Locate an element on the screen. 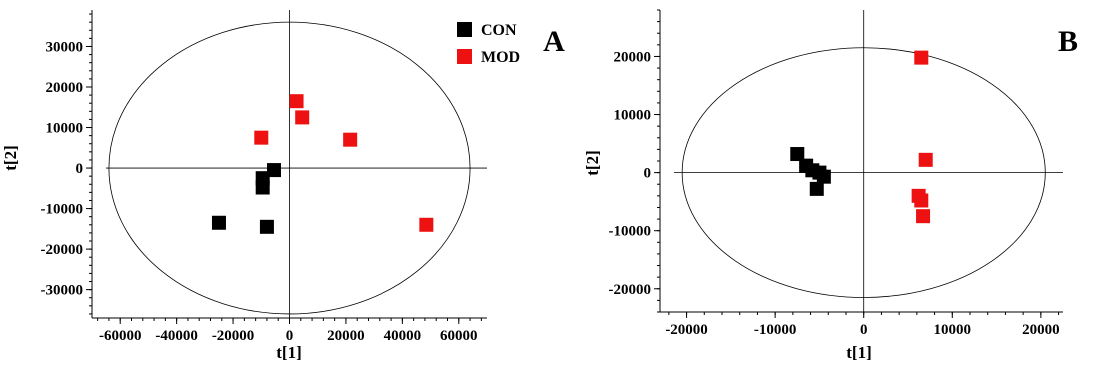 The image size is (1096, 370). x-axis-label-a: t[1] is located at coordinates (288, 352).